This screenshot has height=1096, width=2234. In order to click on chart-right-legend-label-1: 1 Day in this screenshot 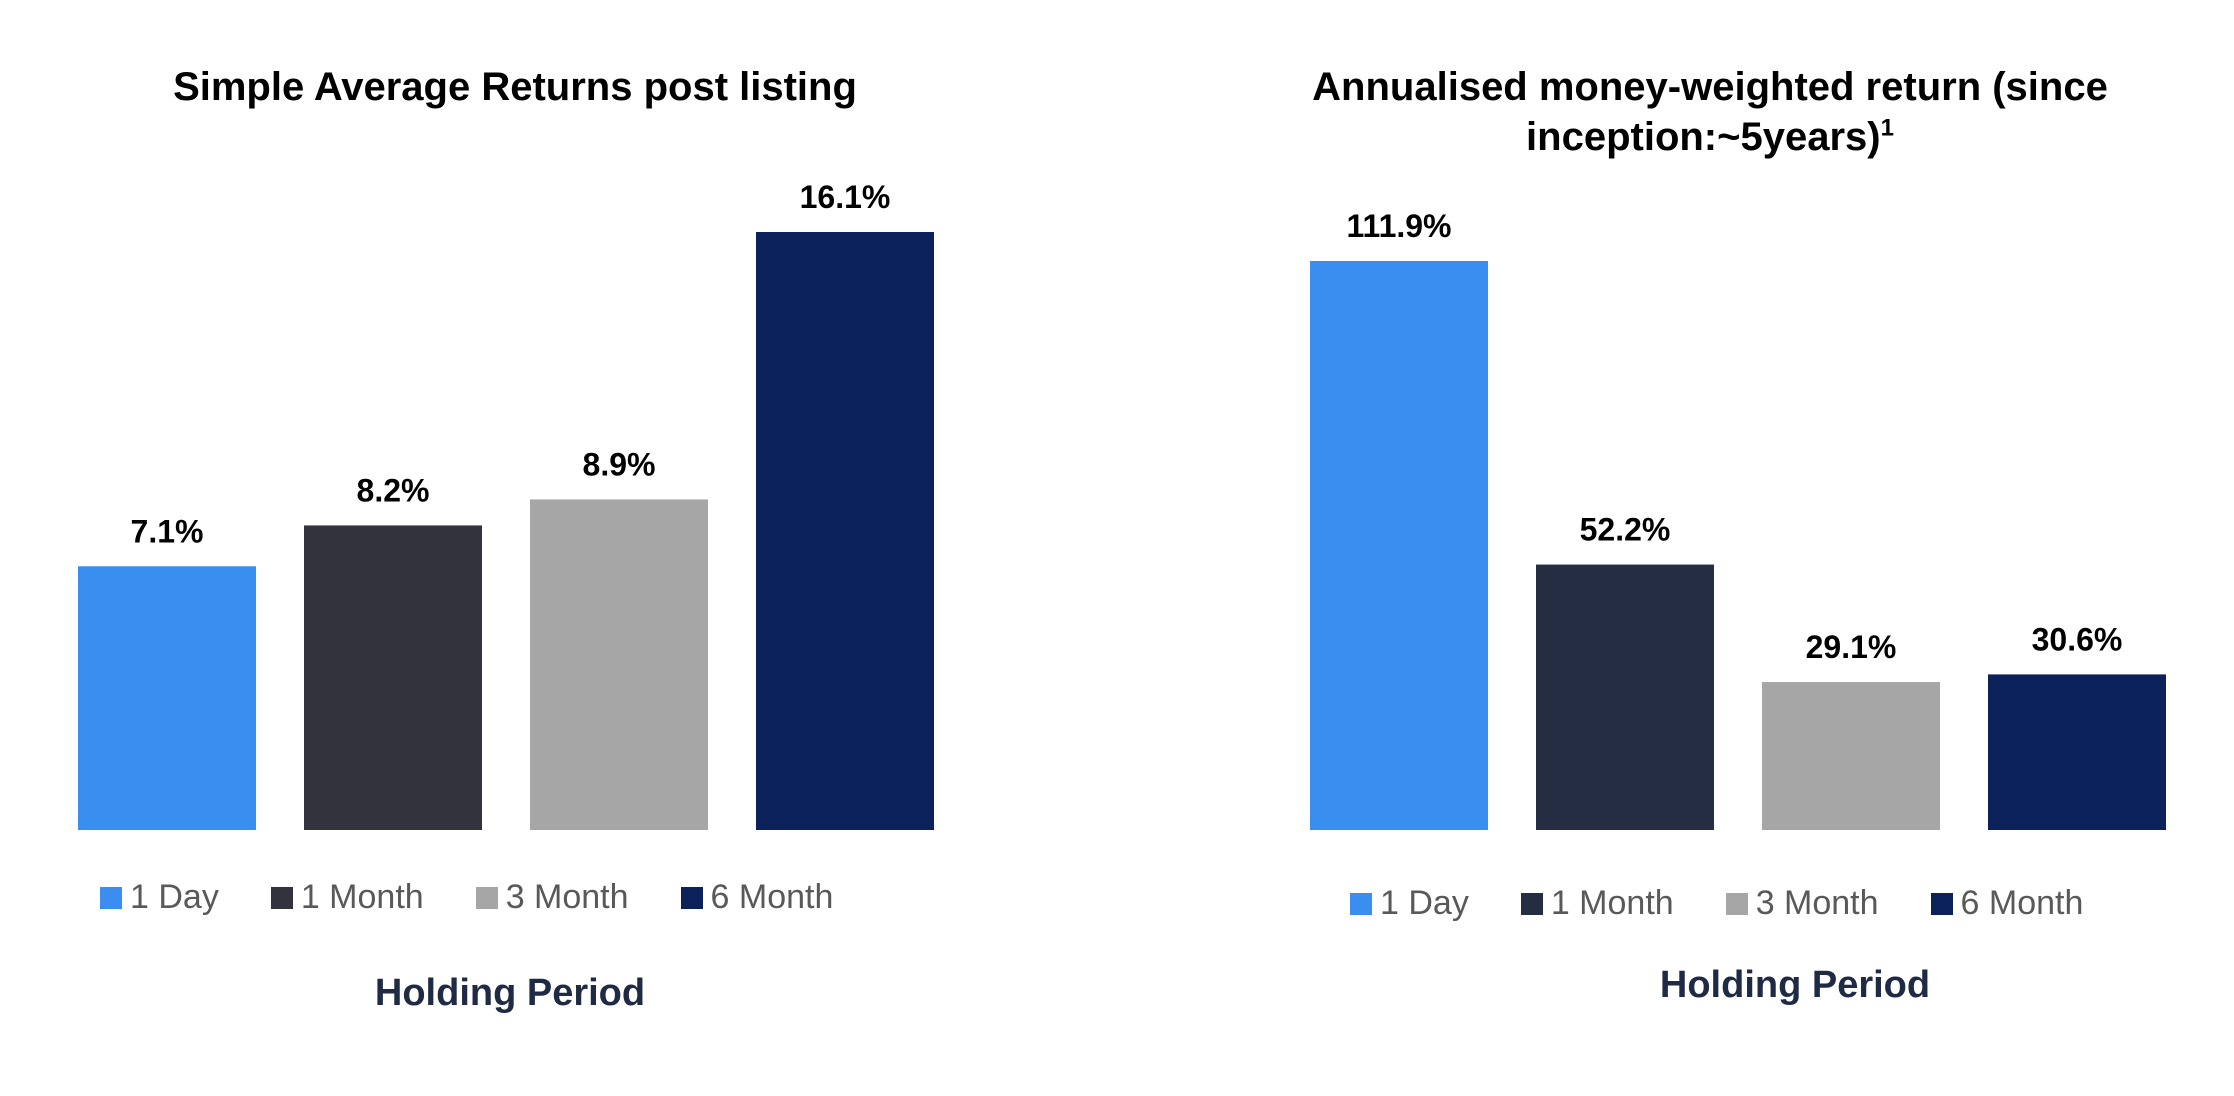, I will do `click(1424, 903)`.